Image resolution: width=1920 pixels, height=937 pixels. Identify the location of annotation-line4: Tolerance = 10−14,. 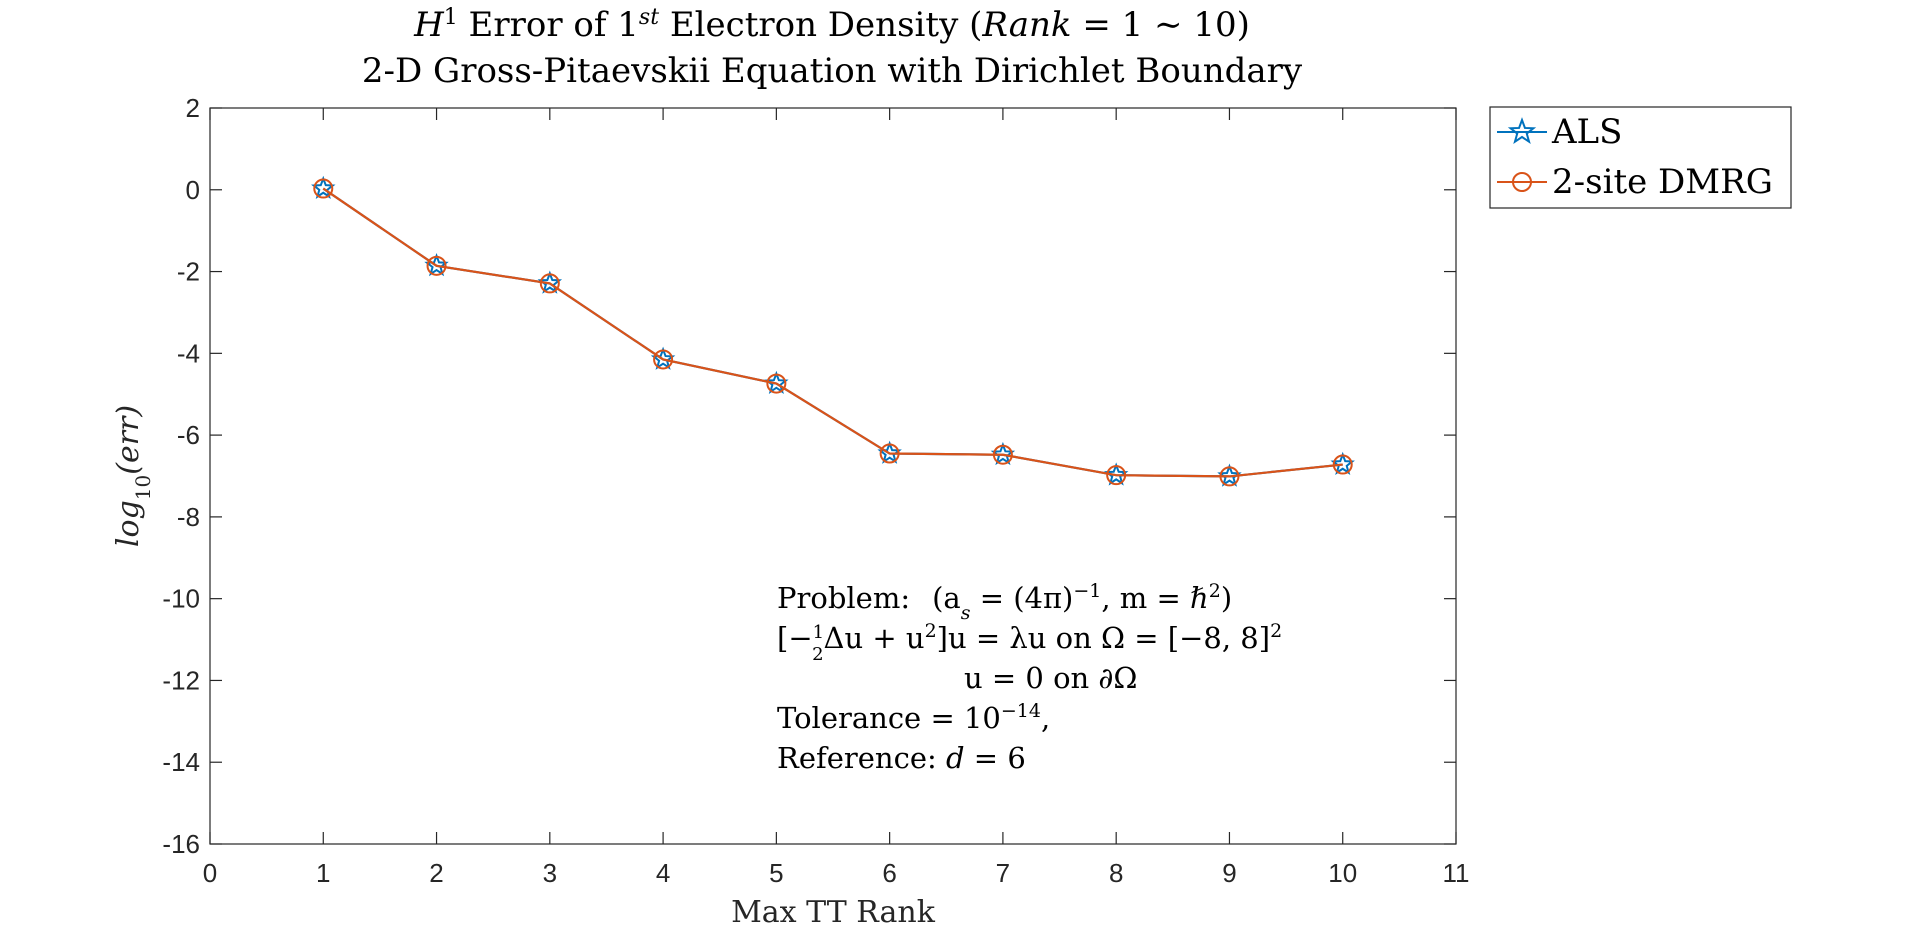
(913, 717).